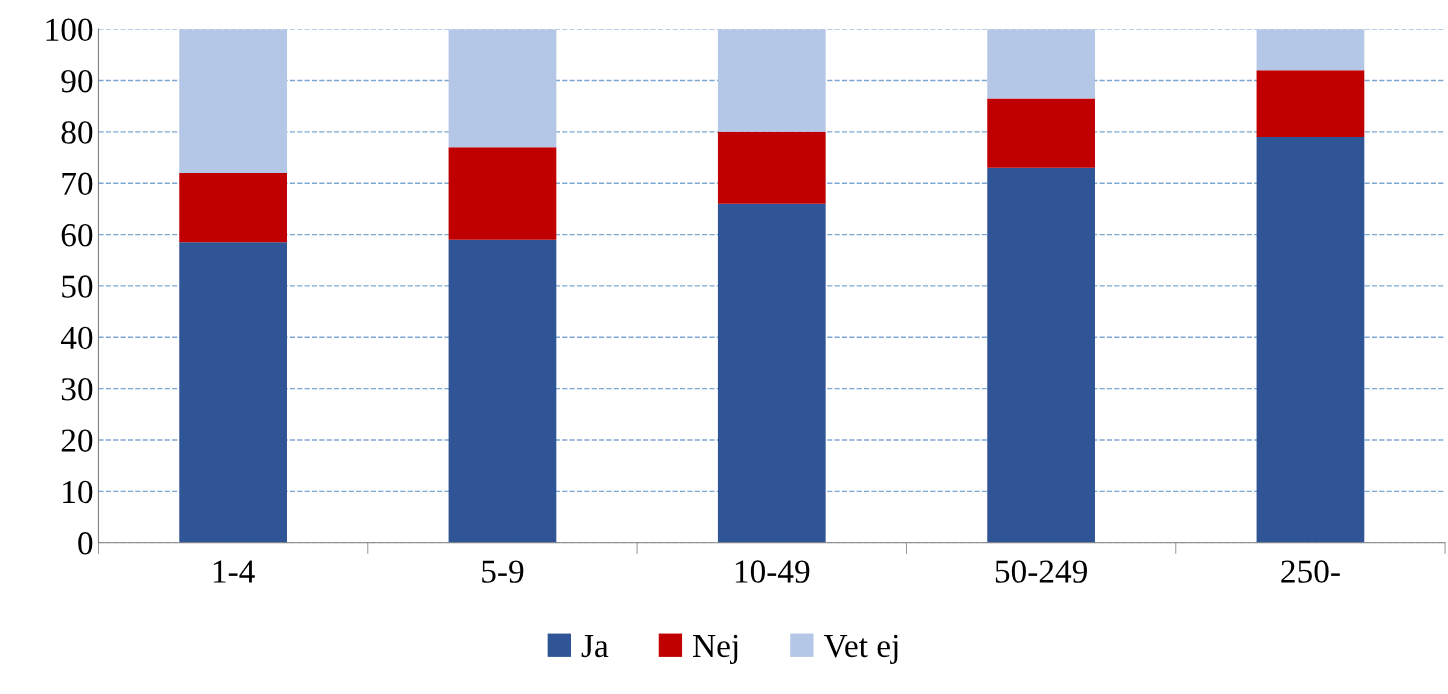 This screenshot has width=1448, height=694. Describe the element at coordinates (77, 81) in the screenshot. I see `y-tick-label: 90` at that location.